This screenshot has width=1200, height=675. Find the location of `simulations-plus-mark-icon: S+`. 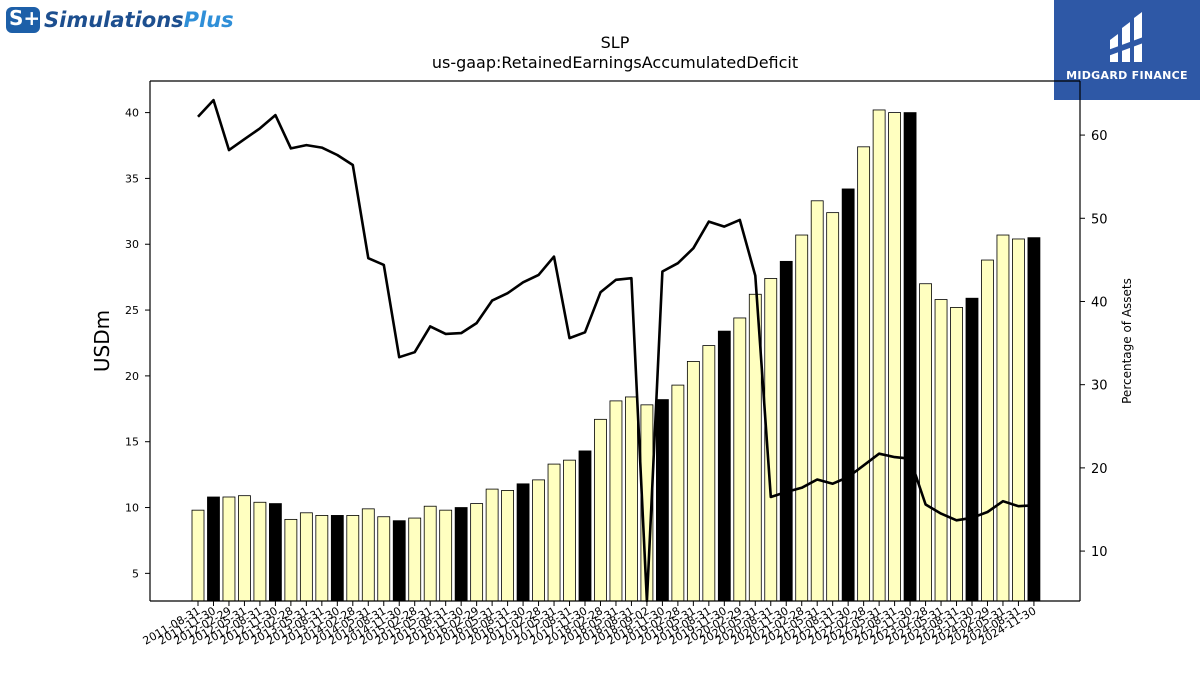

simulations-plus-mark-icon: S+ is located at coordinates (23, 19).